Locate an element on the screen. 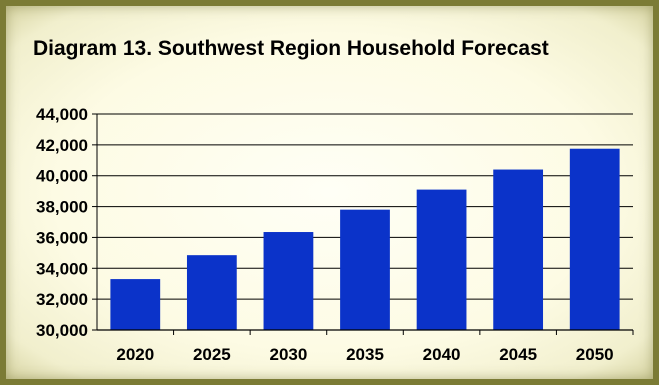 The width and height of the screenshot is (659, 385). y-tick-label: 32,000 is located at coordinates (62, 299).